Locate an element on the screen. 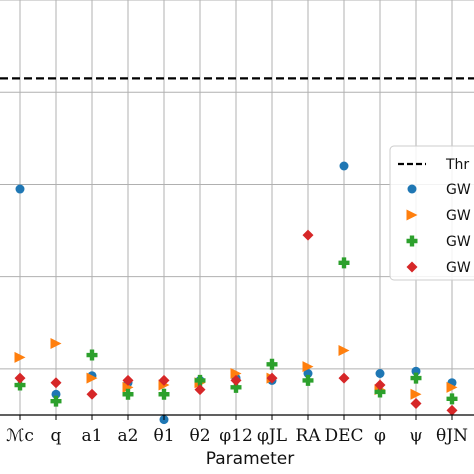 The height and width of the screenshot is (474, 474). legend: Thr GW GW GW GW is located at coordinates (431, 213).